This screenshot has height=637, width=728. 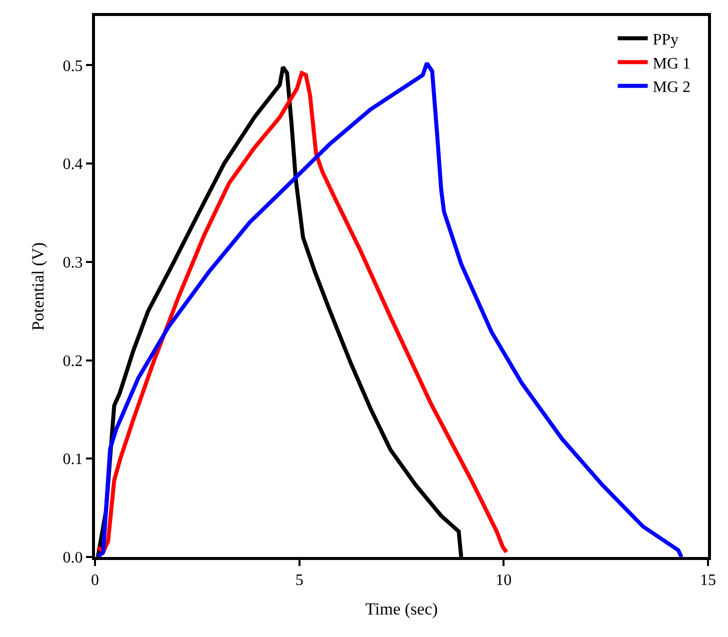 What do you see at coordinates (72, 263) in the screenshot?
I see `y-tick-label: 0.3` at bounding box center [72, 263].